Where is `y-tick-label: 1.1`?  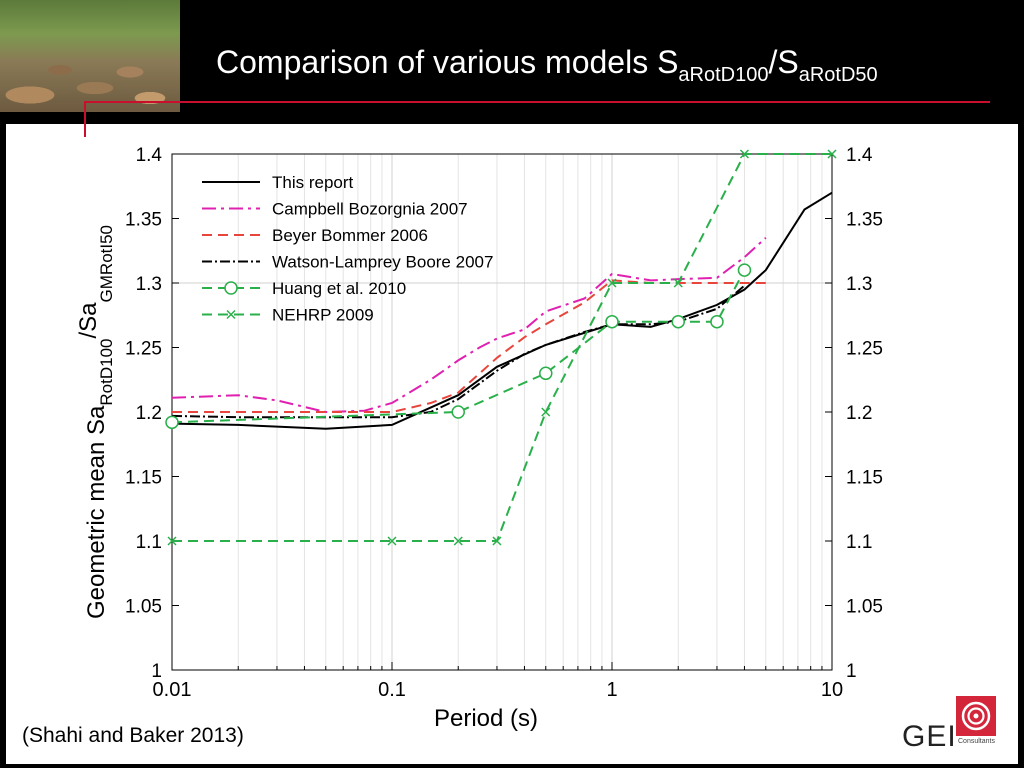 y-tick-label: 1.1 is located at coordinates (149, 542).